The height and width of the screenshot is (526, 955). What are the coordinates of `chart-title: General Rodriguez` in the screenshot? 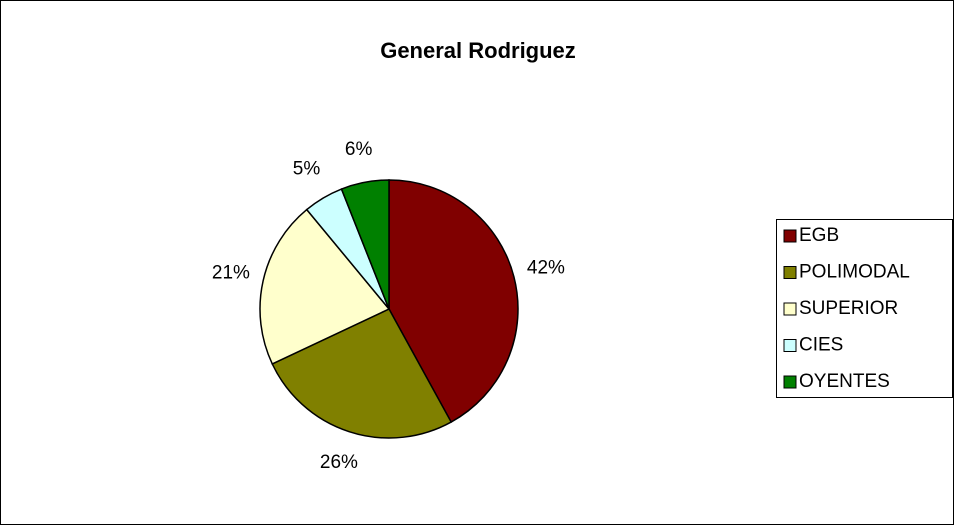 It's located at (478, 50).